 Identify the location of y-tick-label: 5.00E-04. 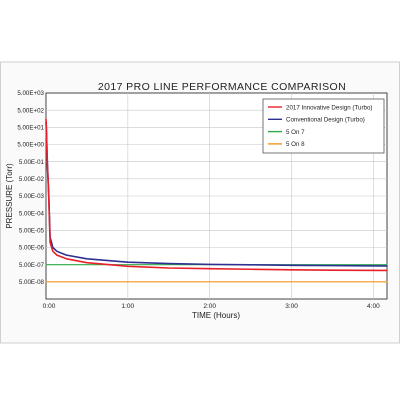
(32, 213).